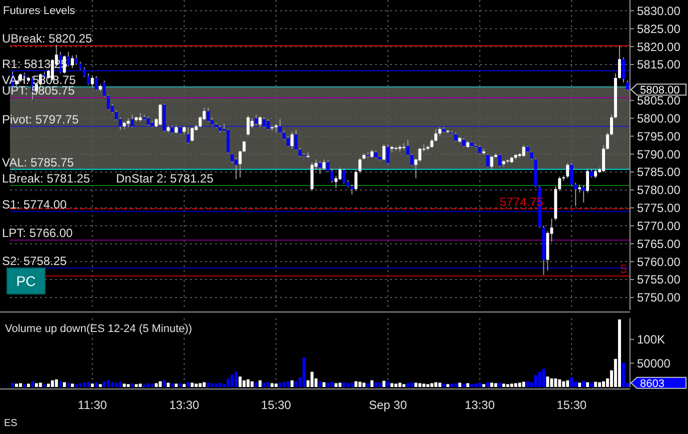 The image size is (688, 434). What do you see at coordinates (659, 47) in the screenshot?
I see `y-tick-label: 5820.00` at bounding box center [659, 47].